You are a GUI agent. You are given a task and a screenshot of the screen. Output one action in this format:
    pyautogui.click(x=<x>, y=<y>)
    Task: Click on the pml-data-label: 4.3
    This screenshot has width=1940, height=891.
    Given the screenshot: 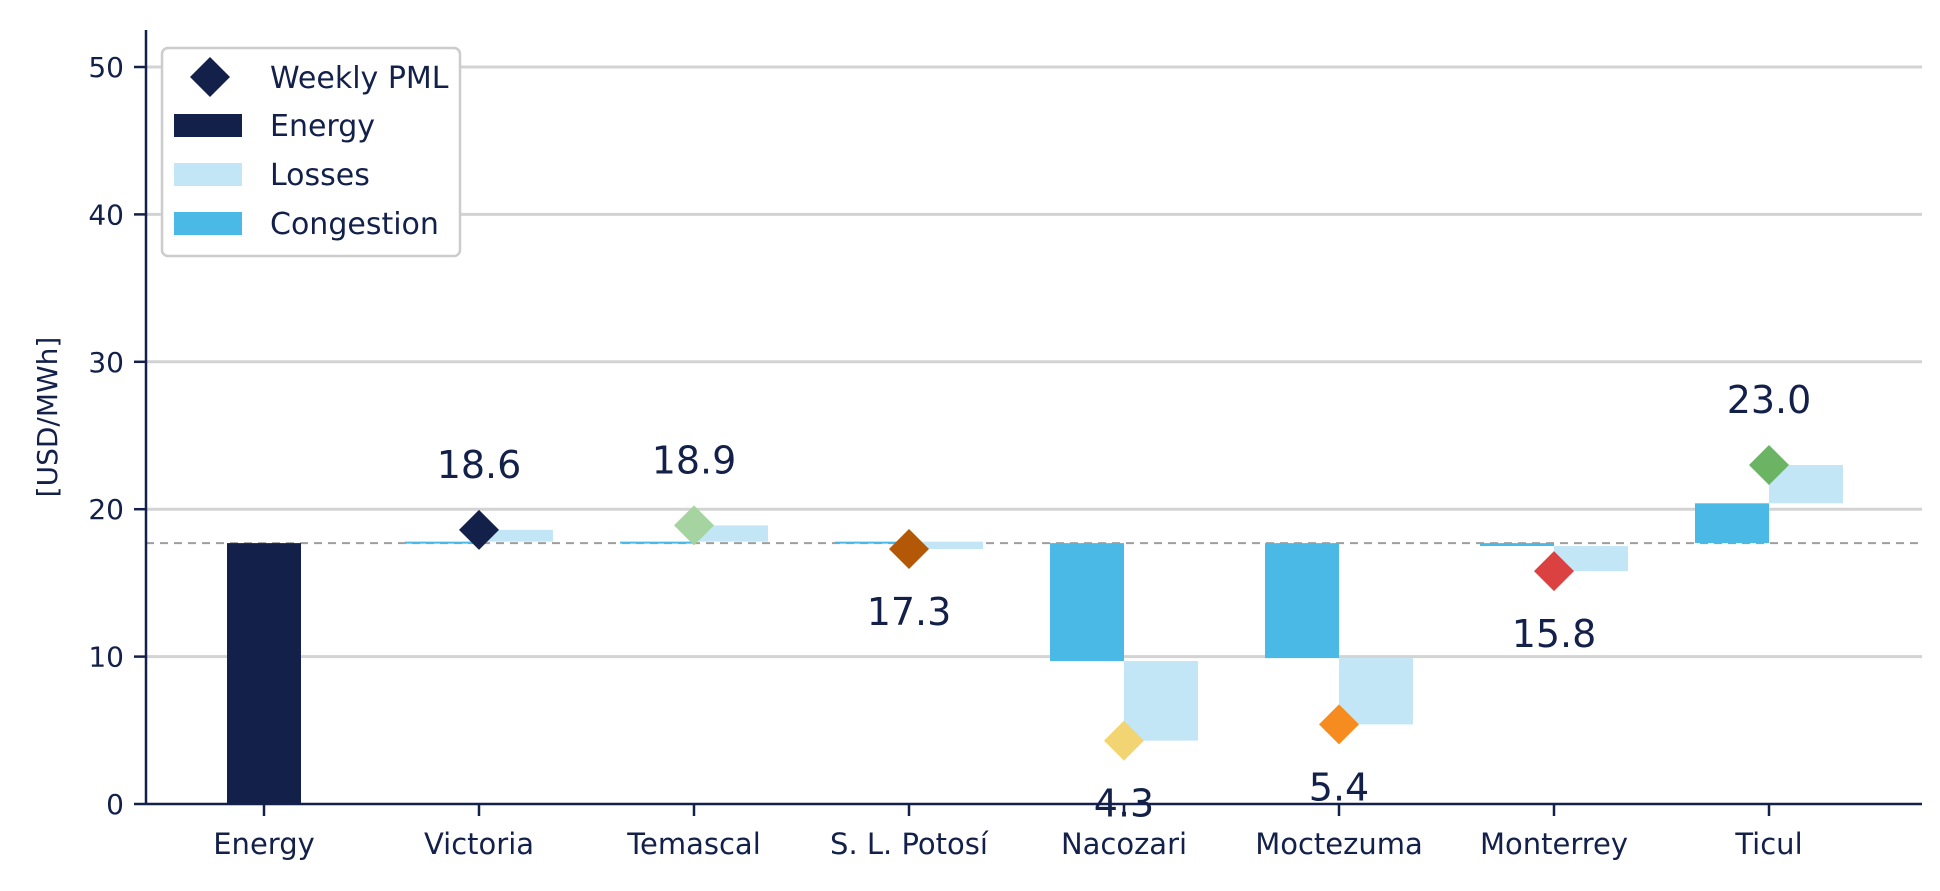 What is the action you would take?
    pyautogui.click(x=1124, y=804)
    